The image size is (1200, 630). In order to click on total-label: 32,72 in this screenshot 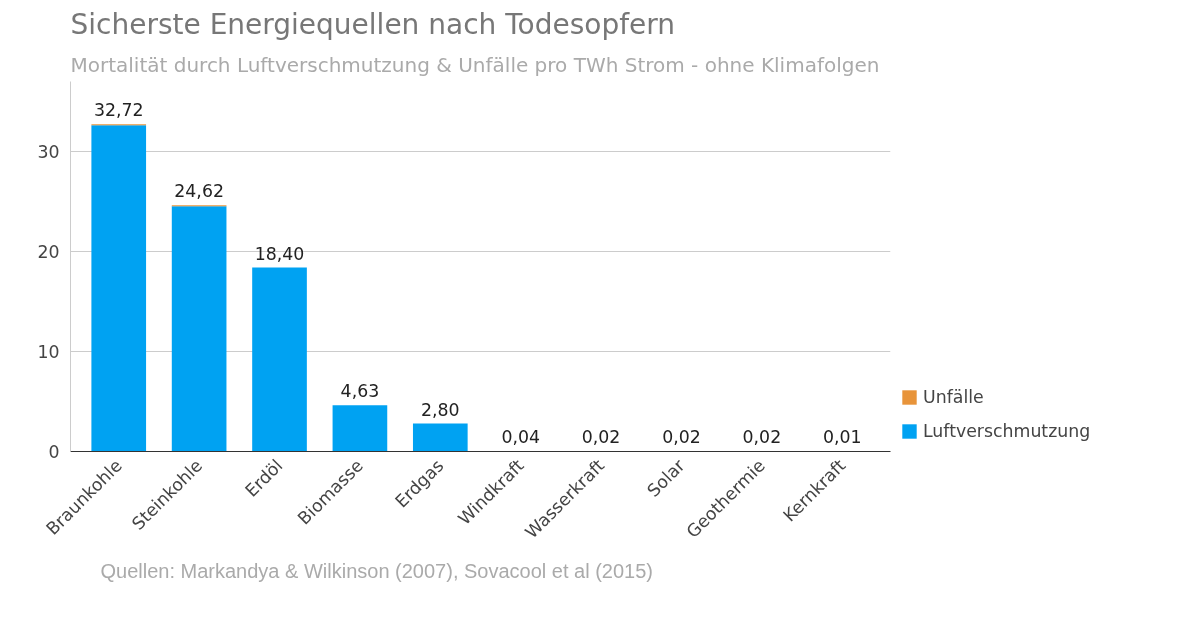, I will do `click(118, 110)`.